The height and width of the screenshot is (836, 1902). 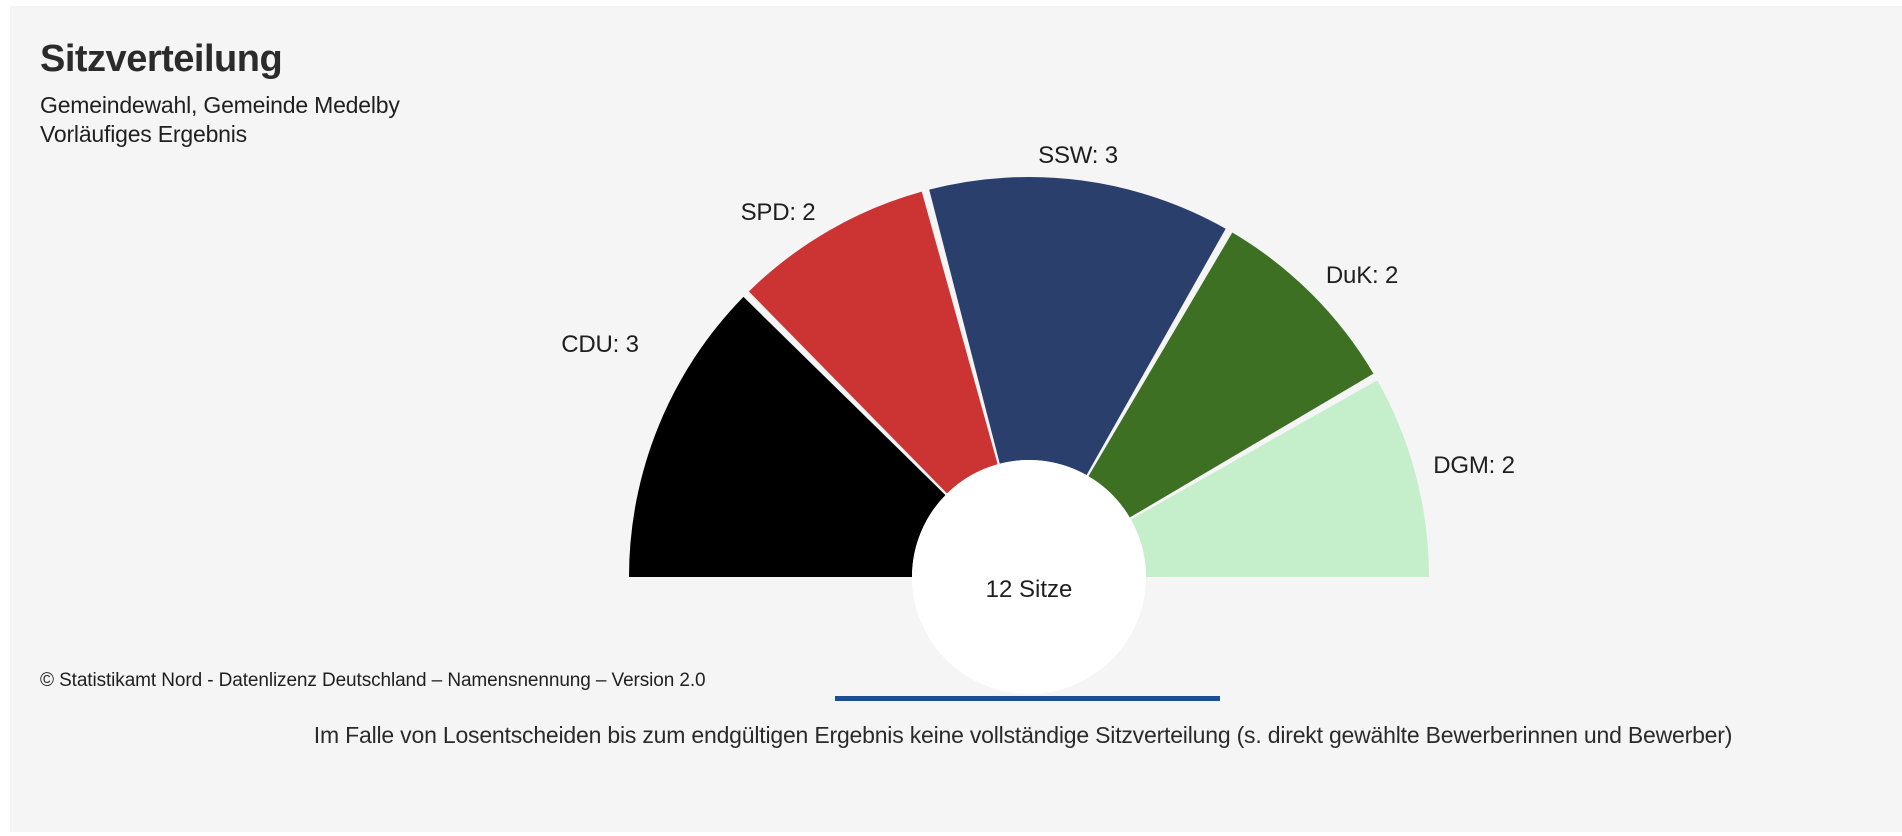 What do you see at coordinates (600, 344) in the screenshot?
I see `slice-label-CDU: CDU: 3` at bounding box center [600, 344].